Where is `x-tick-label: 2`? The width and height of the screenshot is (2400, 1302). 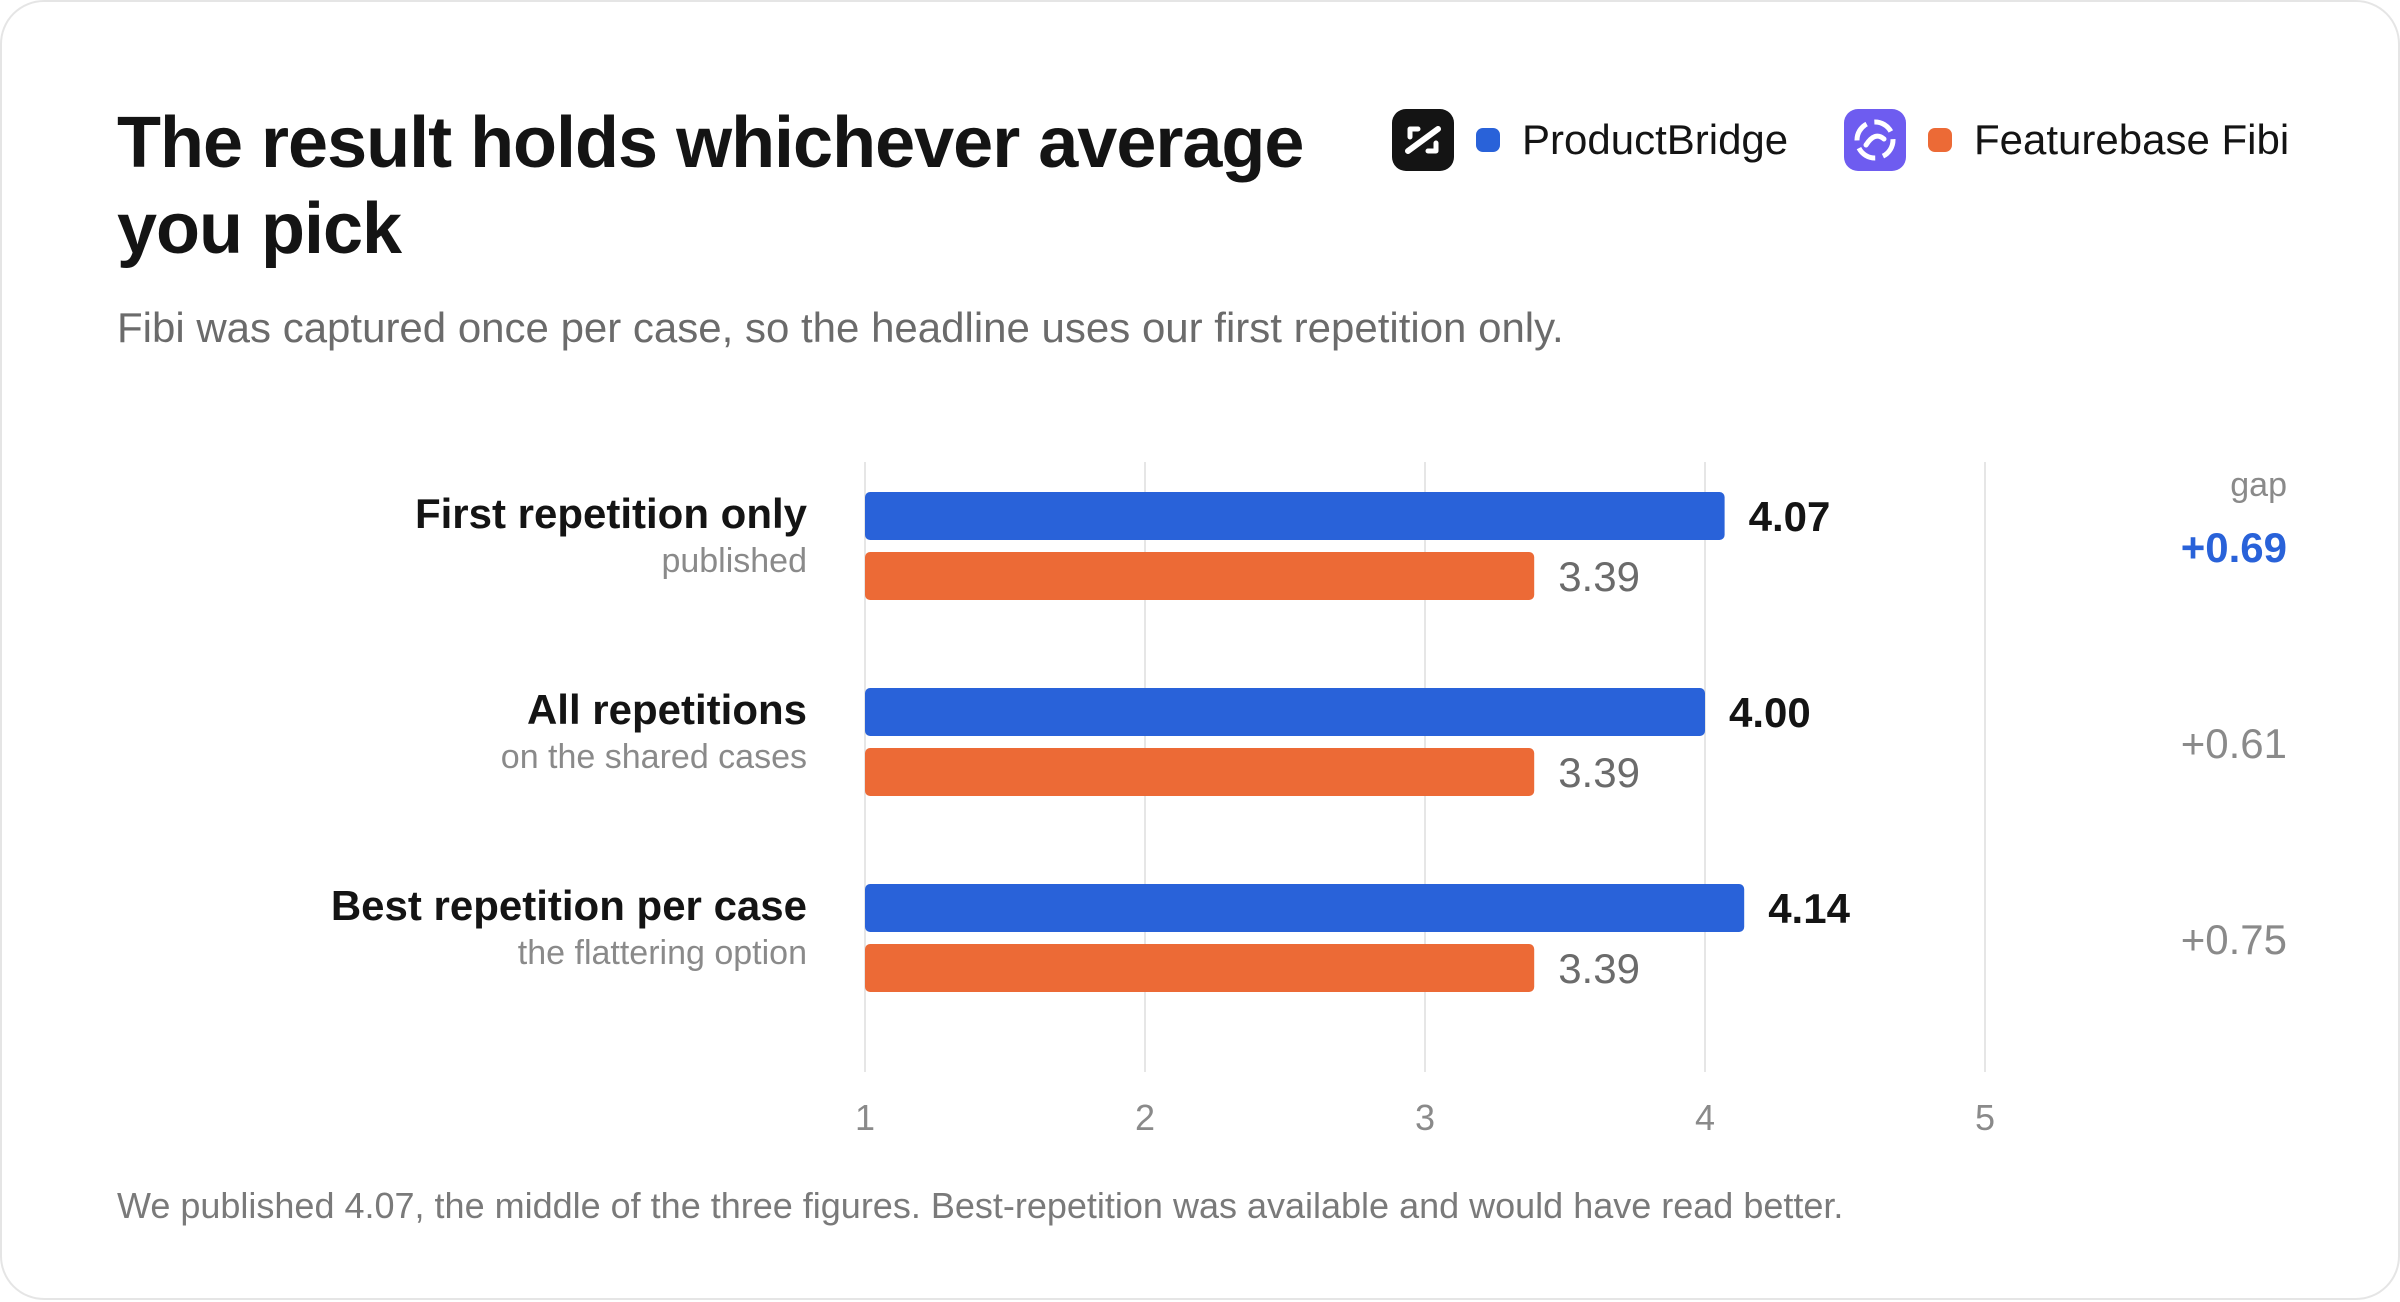
x-tick-label: 2 is located at coordinates (1145, 1117).